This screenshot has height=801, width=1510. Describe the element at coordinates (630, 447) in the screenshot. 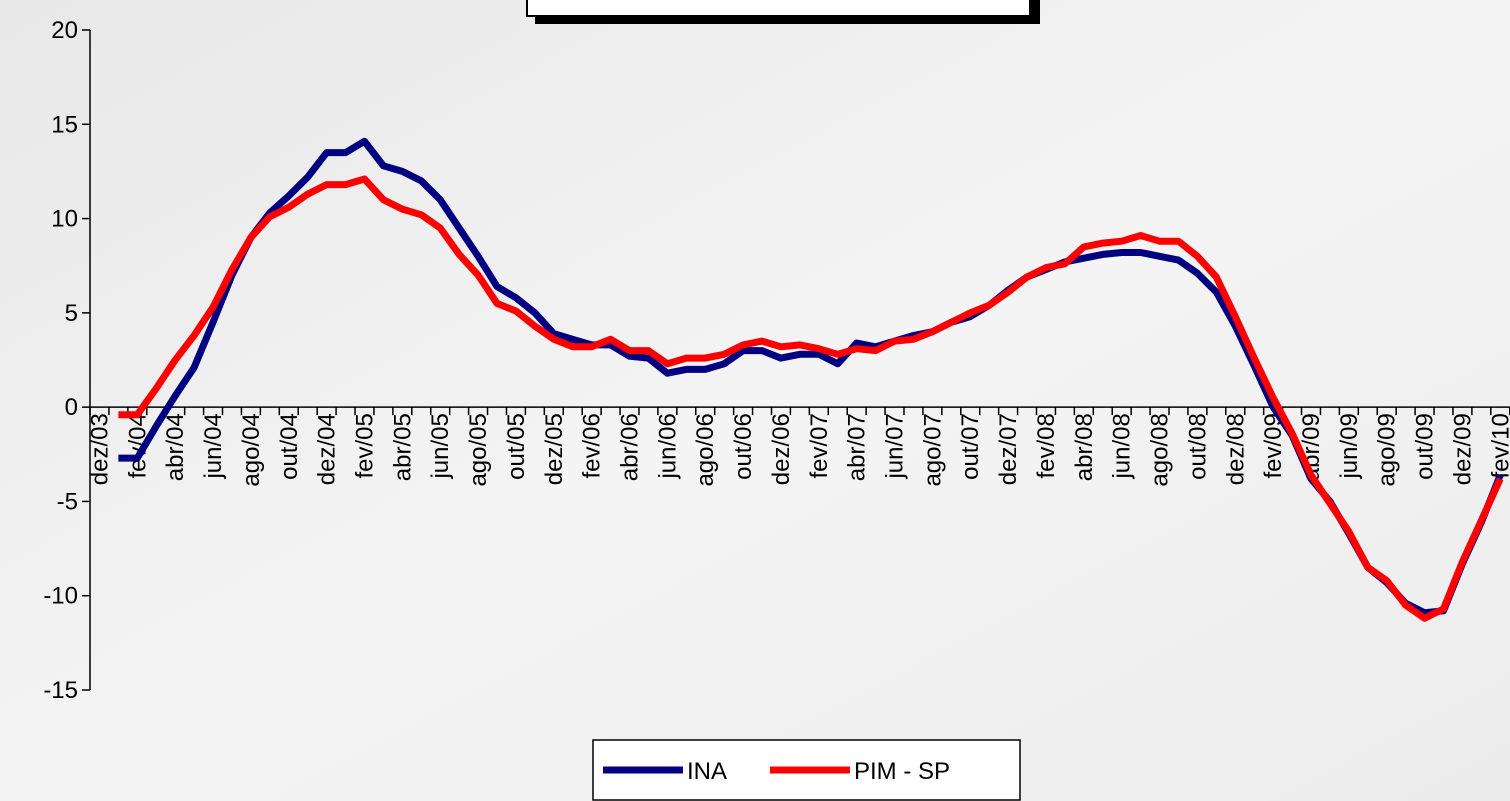

I see `x-tick-label: abr/06` at that location.